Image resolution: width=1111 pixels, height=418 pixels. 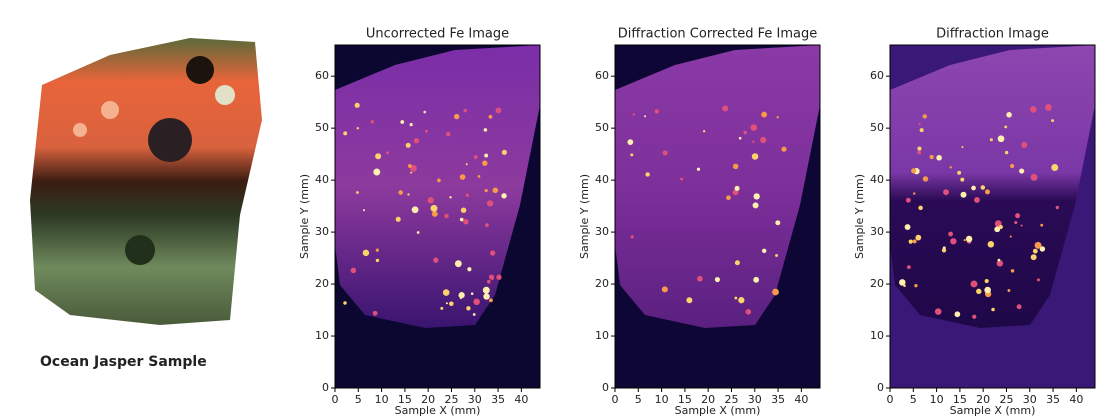 What do you see at coordinates (992, 34) in the screenshot?
I see `panel-title: Diffraction Image` at bounding box center [992, 34].